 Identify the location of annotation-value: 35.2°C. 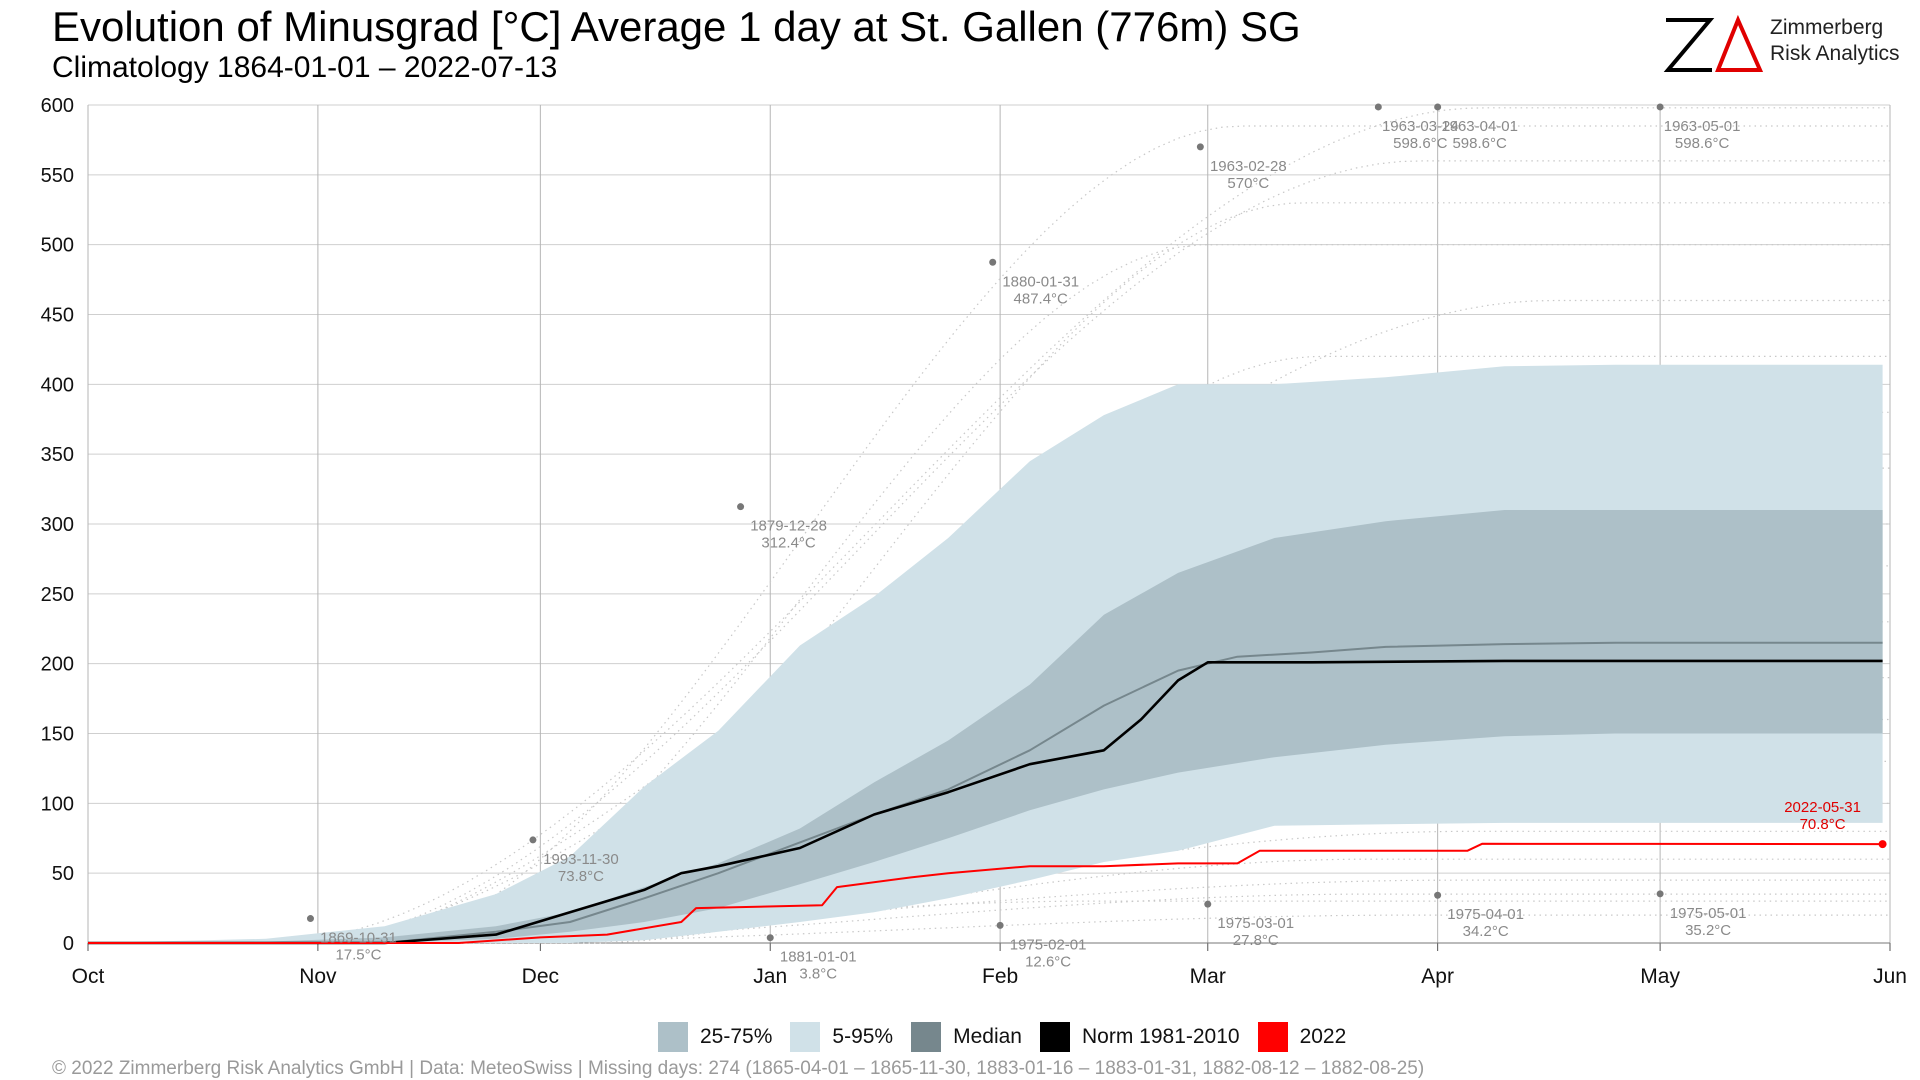
(1708, 930).